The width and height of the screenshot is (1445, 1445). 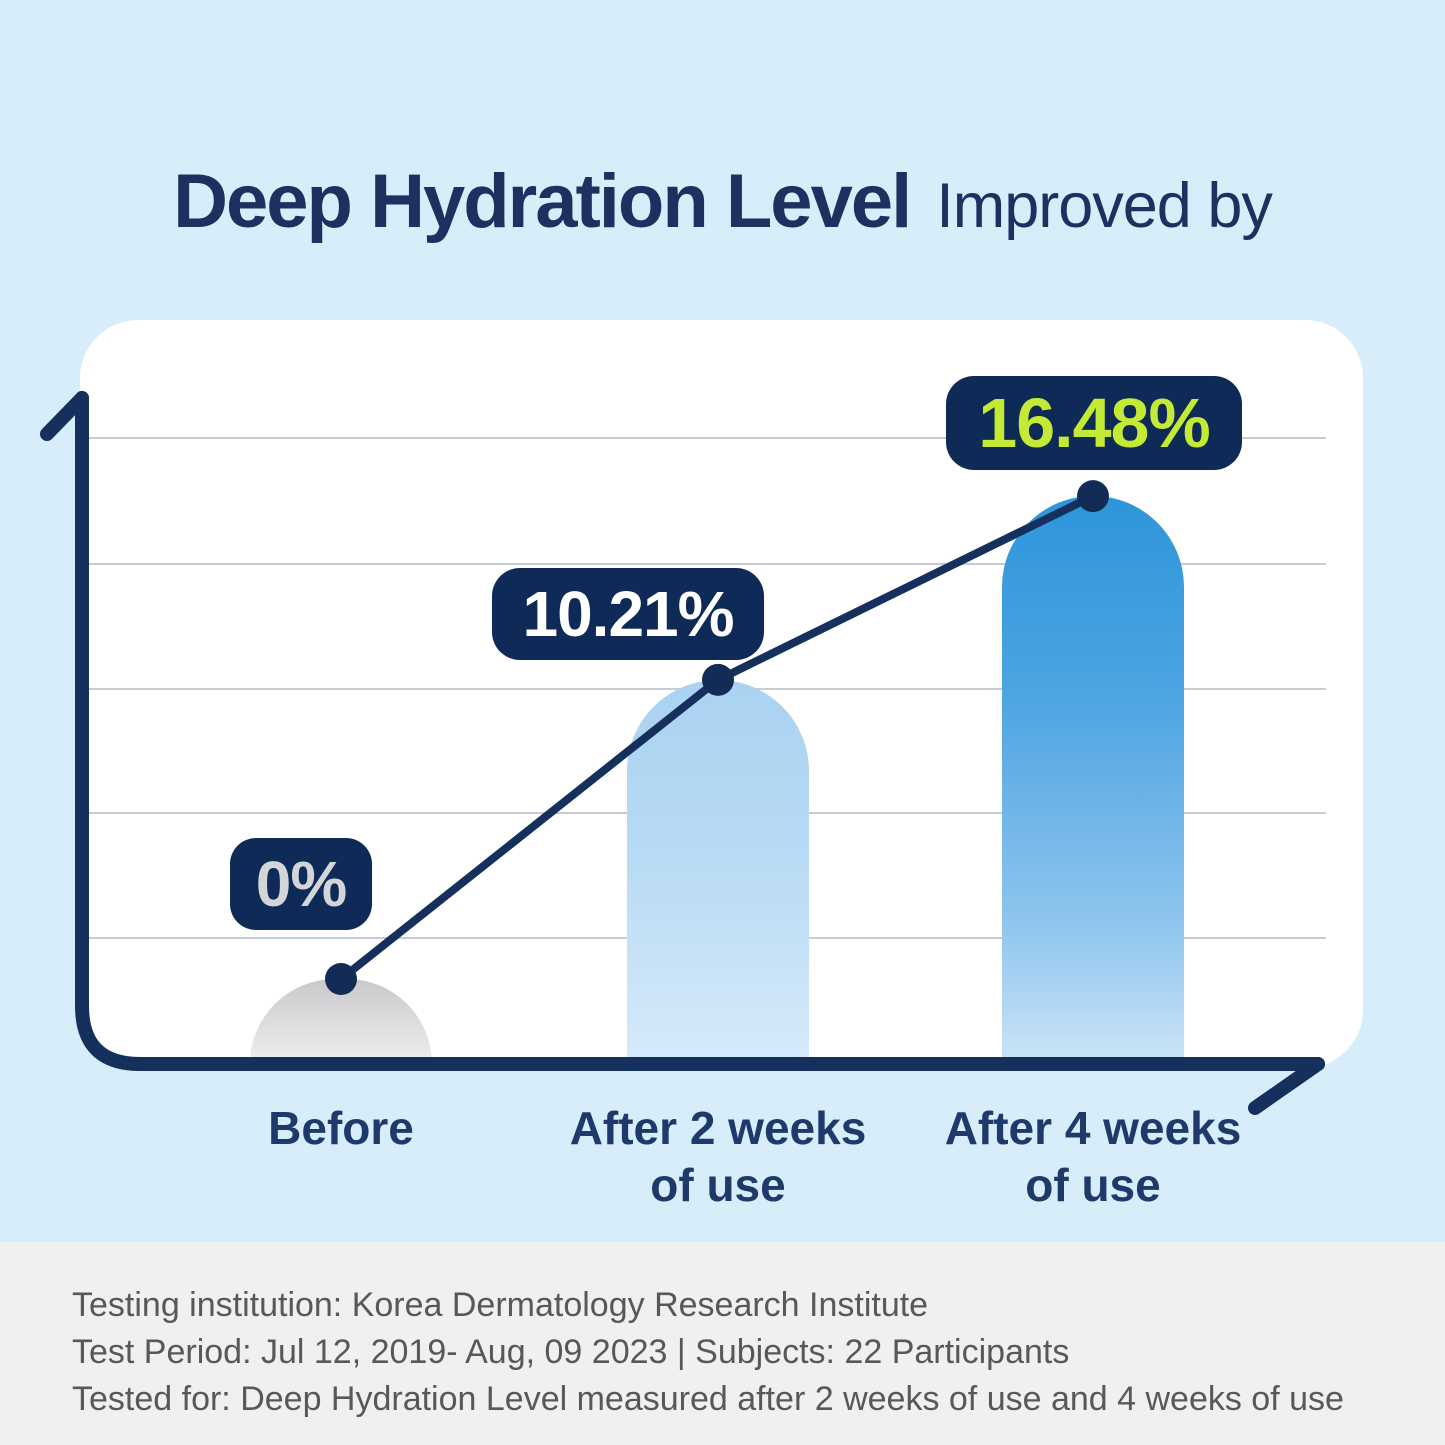 I want to click on value-badge-before-label: 0%, so click(x=301, y=884).